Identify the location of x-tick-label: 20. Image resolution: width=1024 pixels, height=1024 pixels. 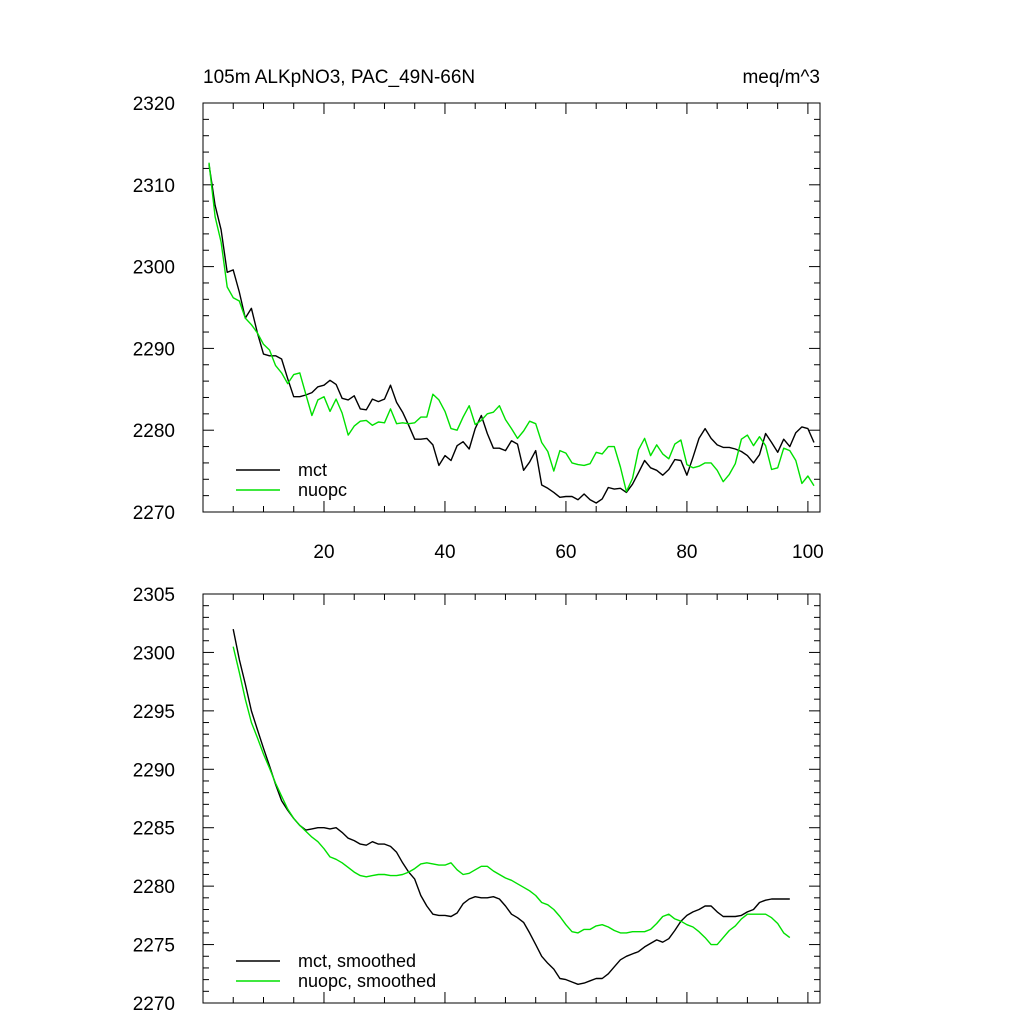
(323, 552).